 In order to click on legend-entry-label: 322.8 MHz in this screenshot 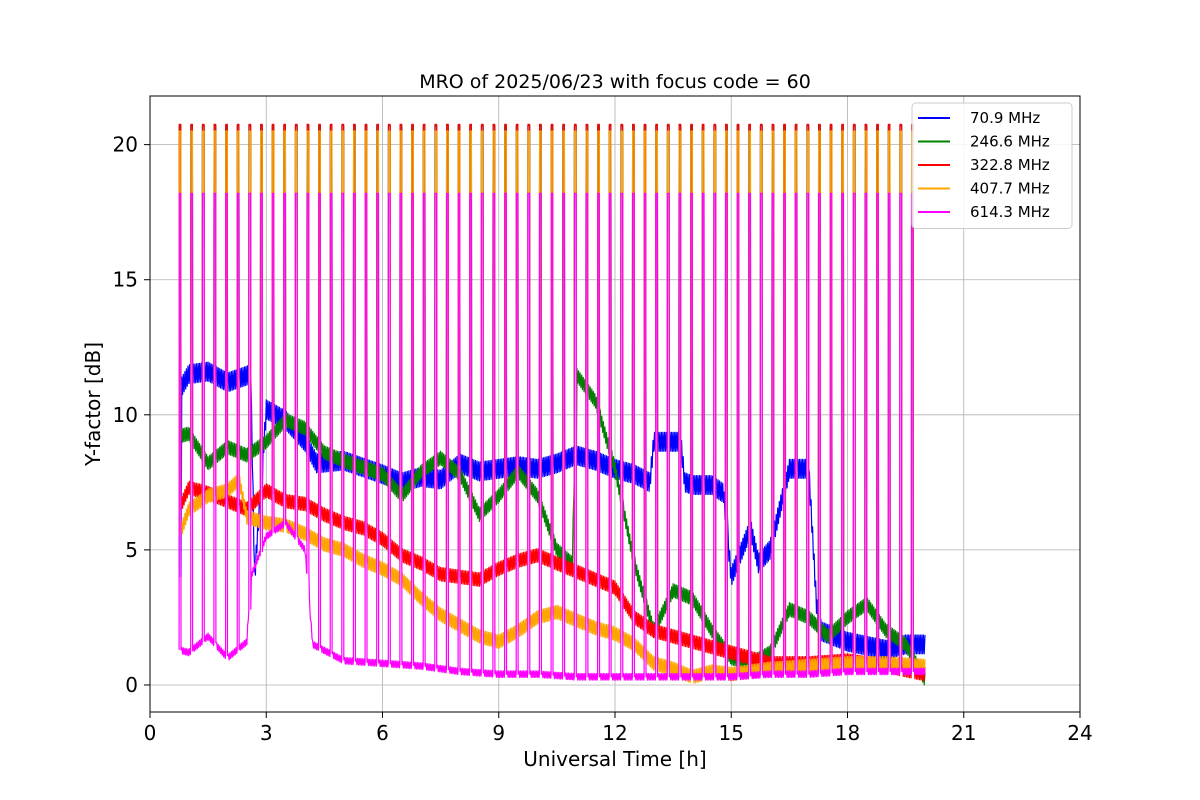, I will do `click(1010, 165)`.